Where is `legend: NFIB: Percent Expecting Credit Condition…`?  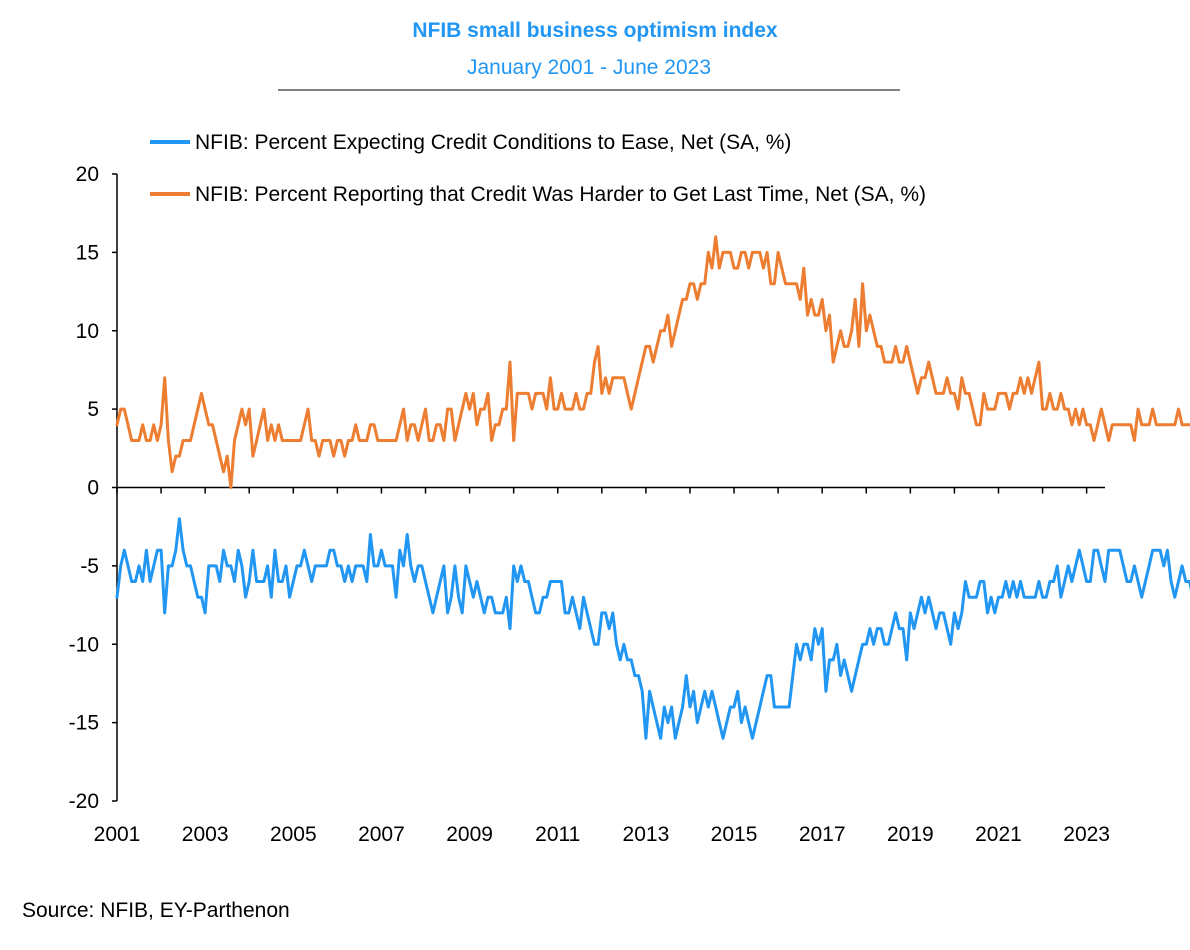 legend: NFIB: Percent Expecting Credit Condition… is located at coordinates (538, 168).